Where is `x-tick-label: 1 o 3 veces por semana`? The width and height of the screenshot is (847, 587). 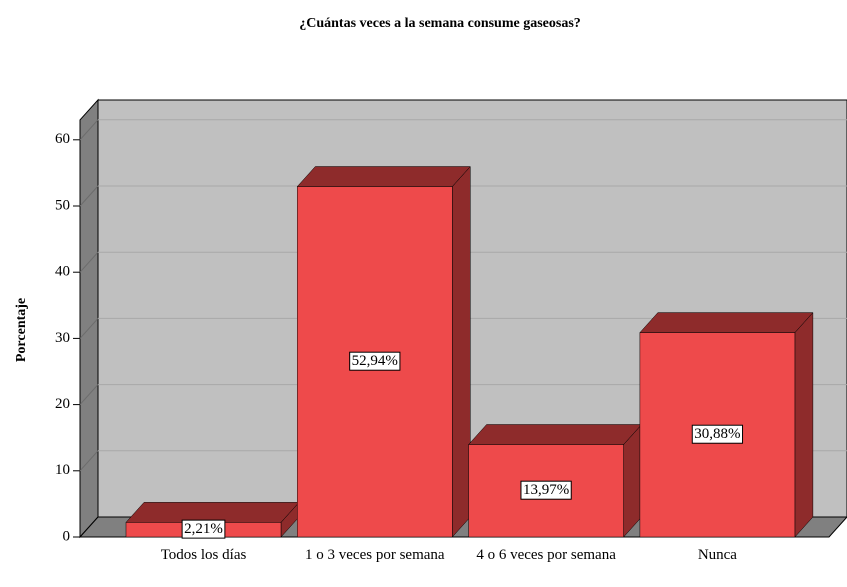 x-tick-label: 1 o 3 veces por semana is located at coordinates (375, 555).